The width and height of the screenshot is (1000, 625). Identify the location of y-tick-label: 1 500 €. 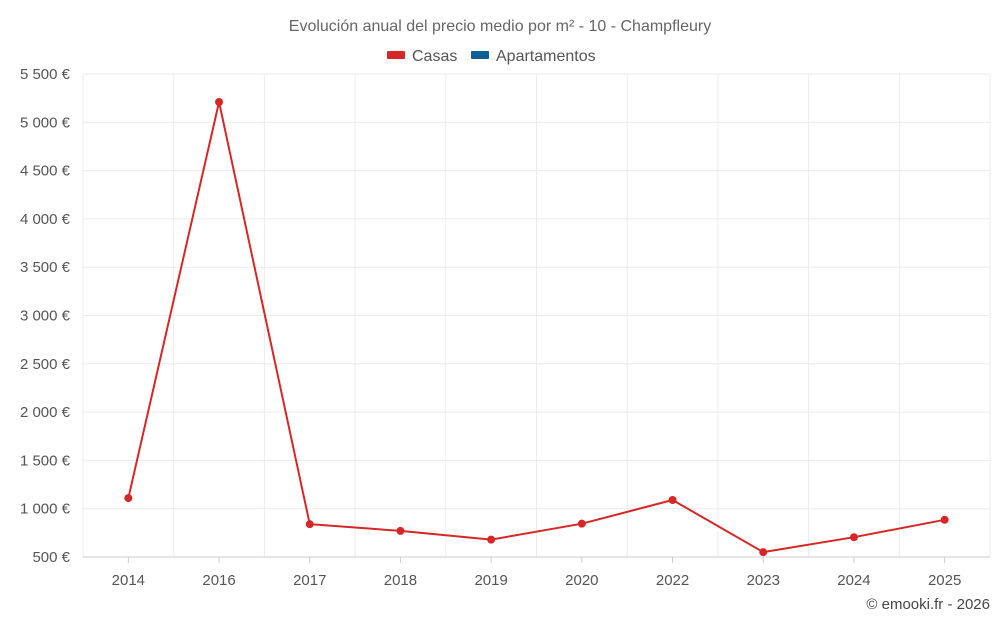
(45, 460).